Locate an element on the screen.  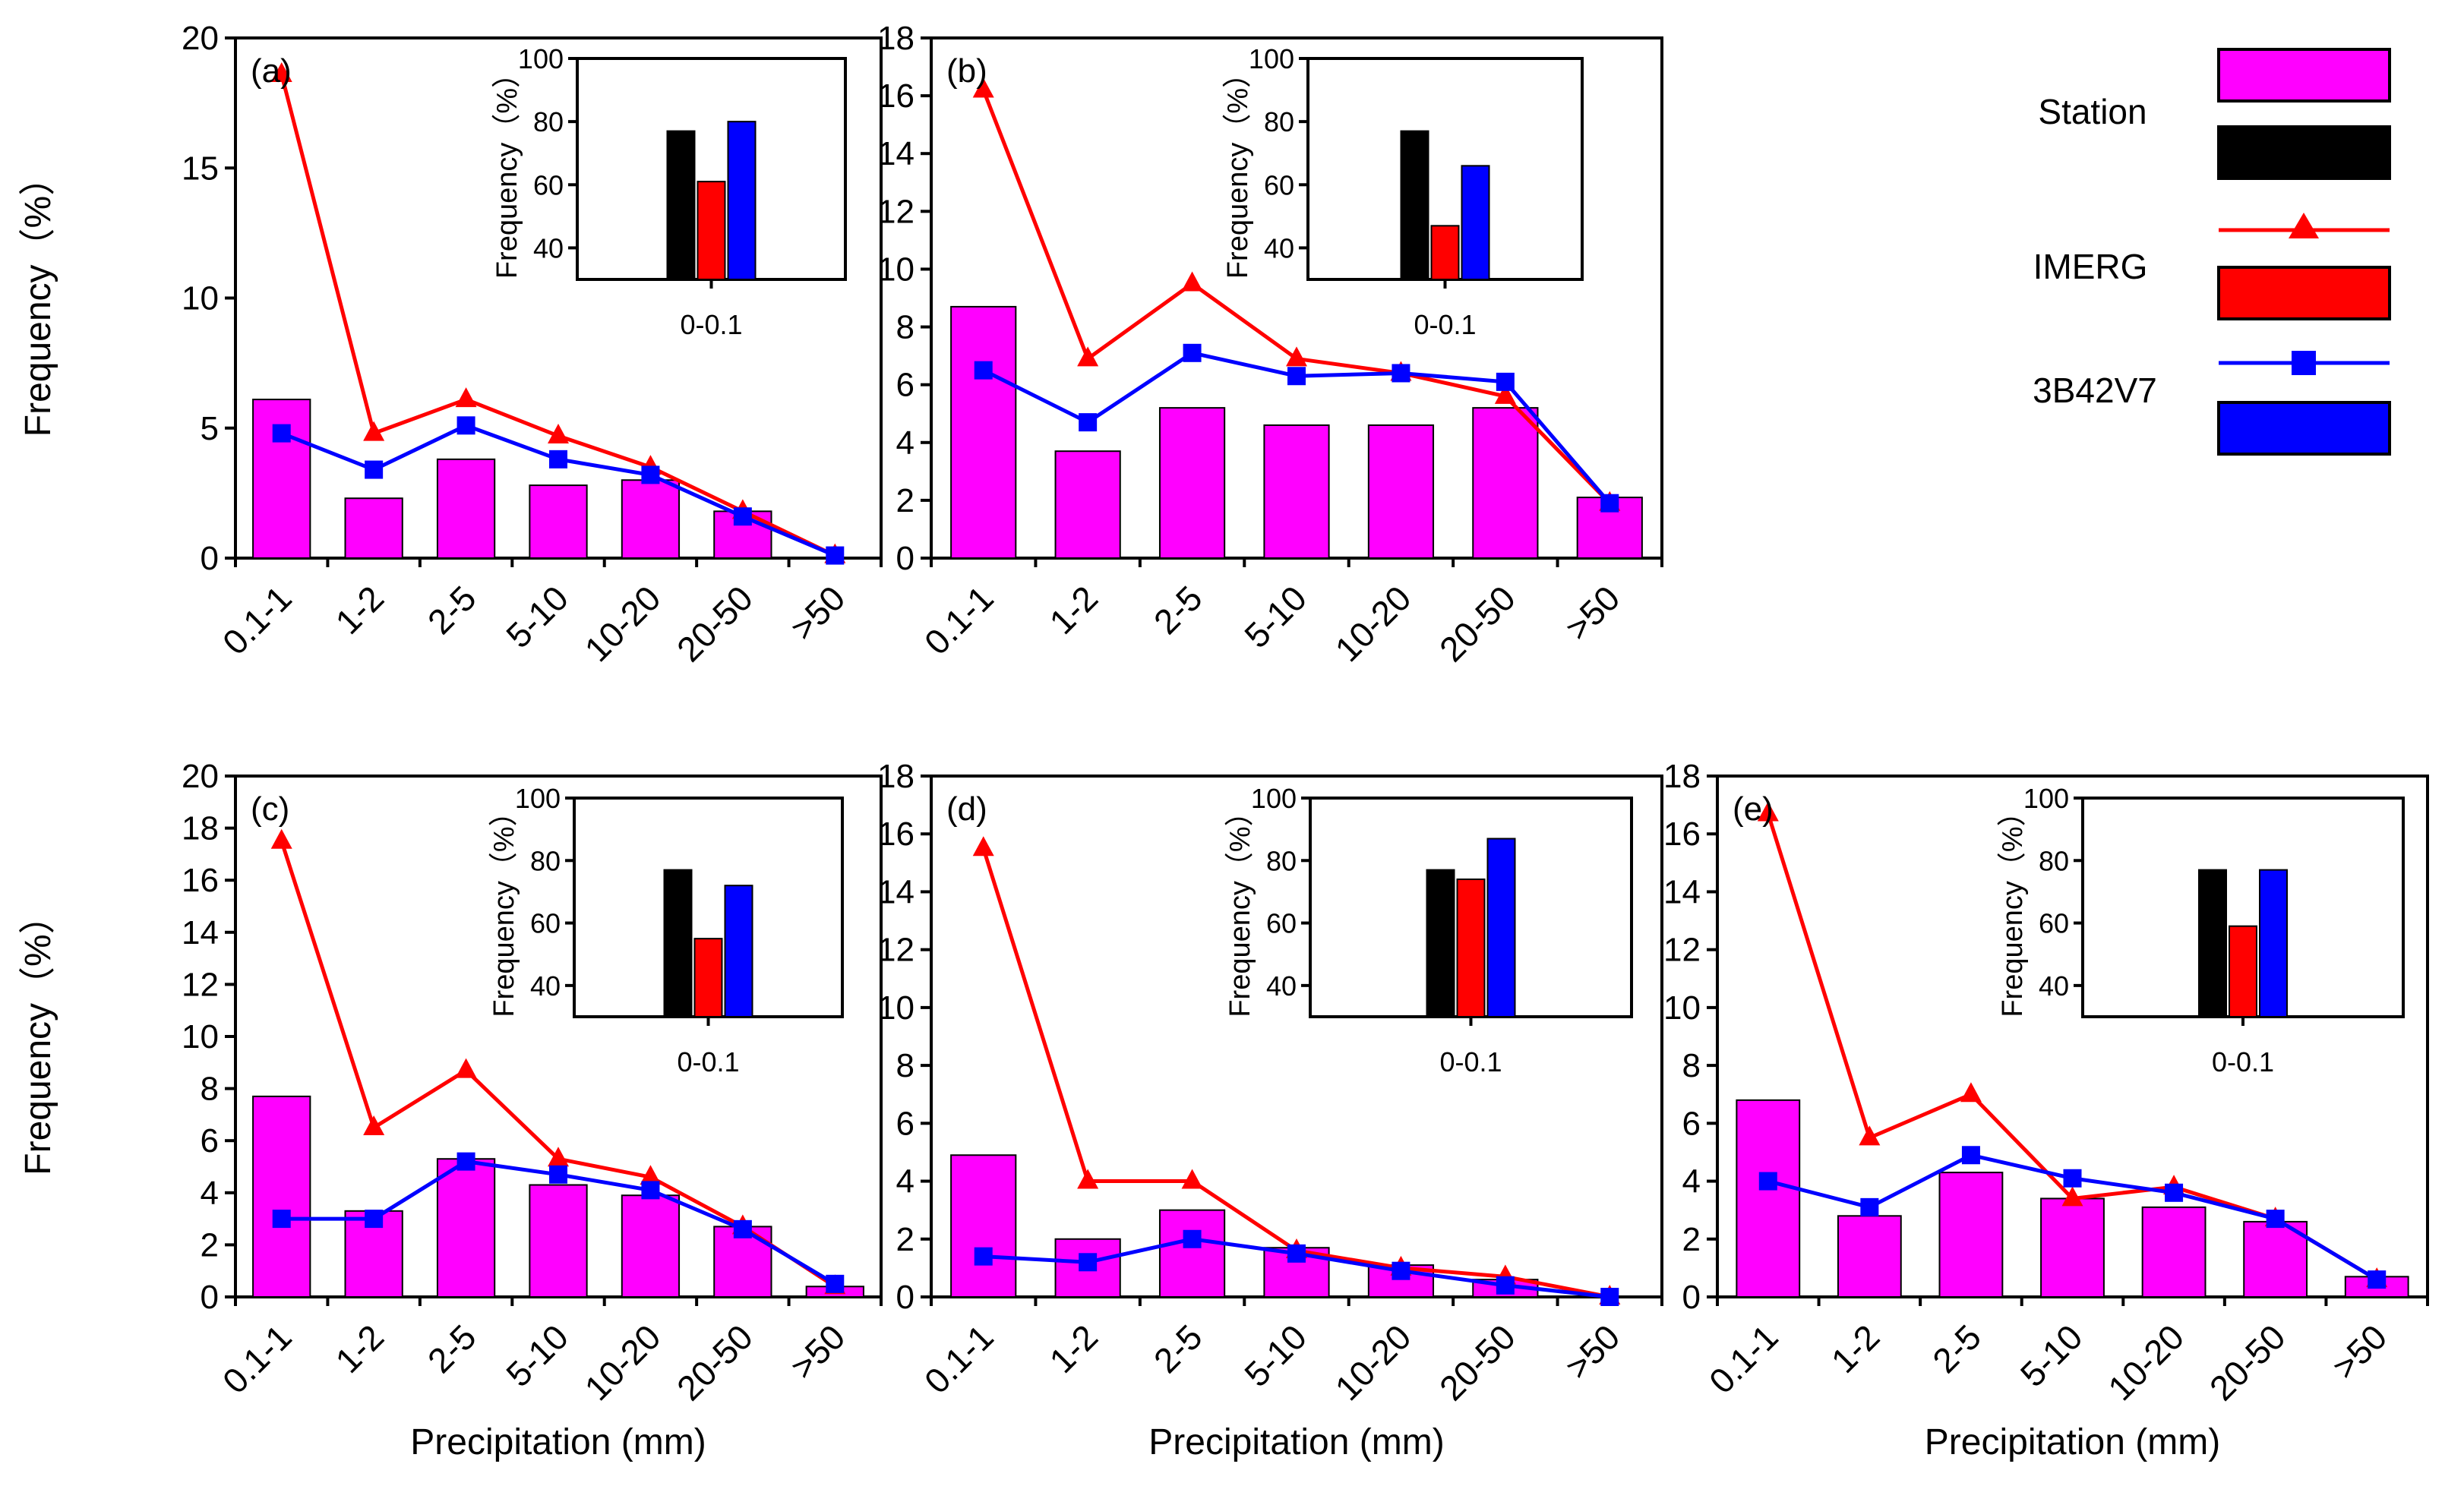
inset-y-tick-label: 60 is located at coordinates (548, 184).